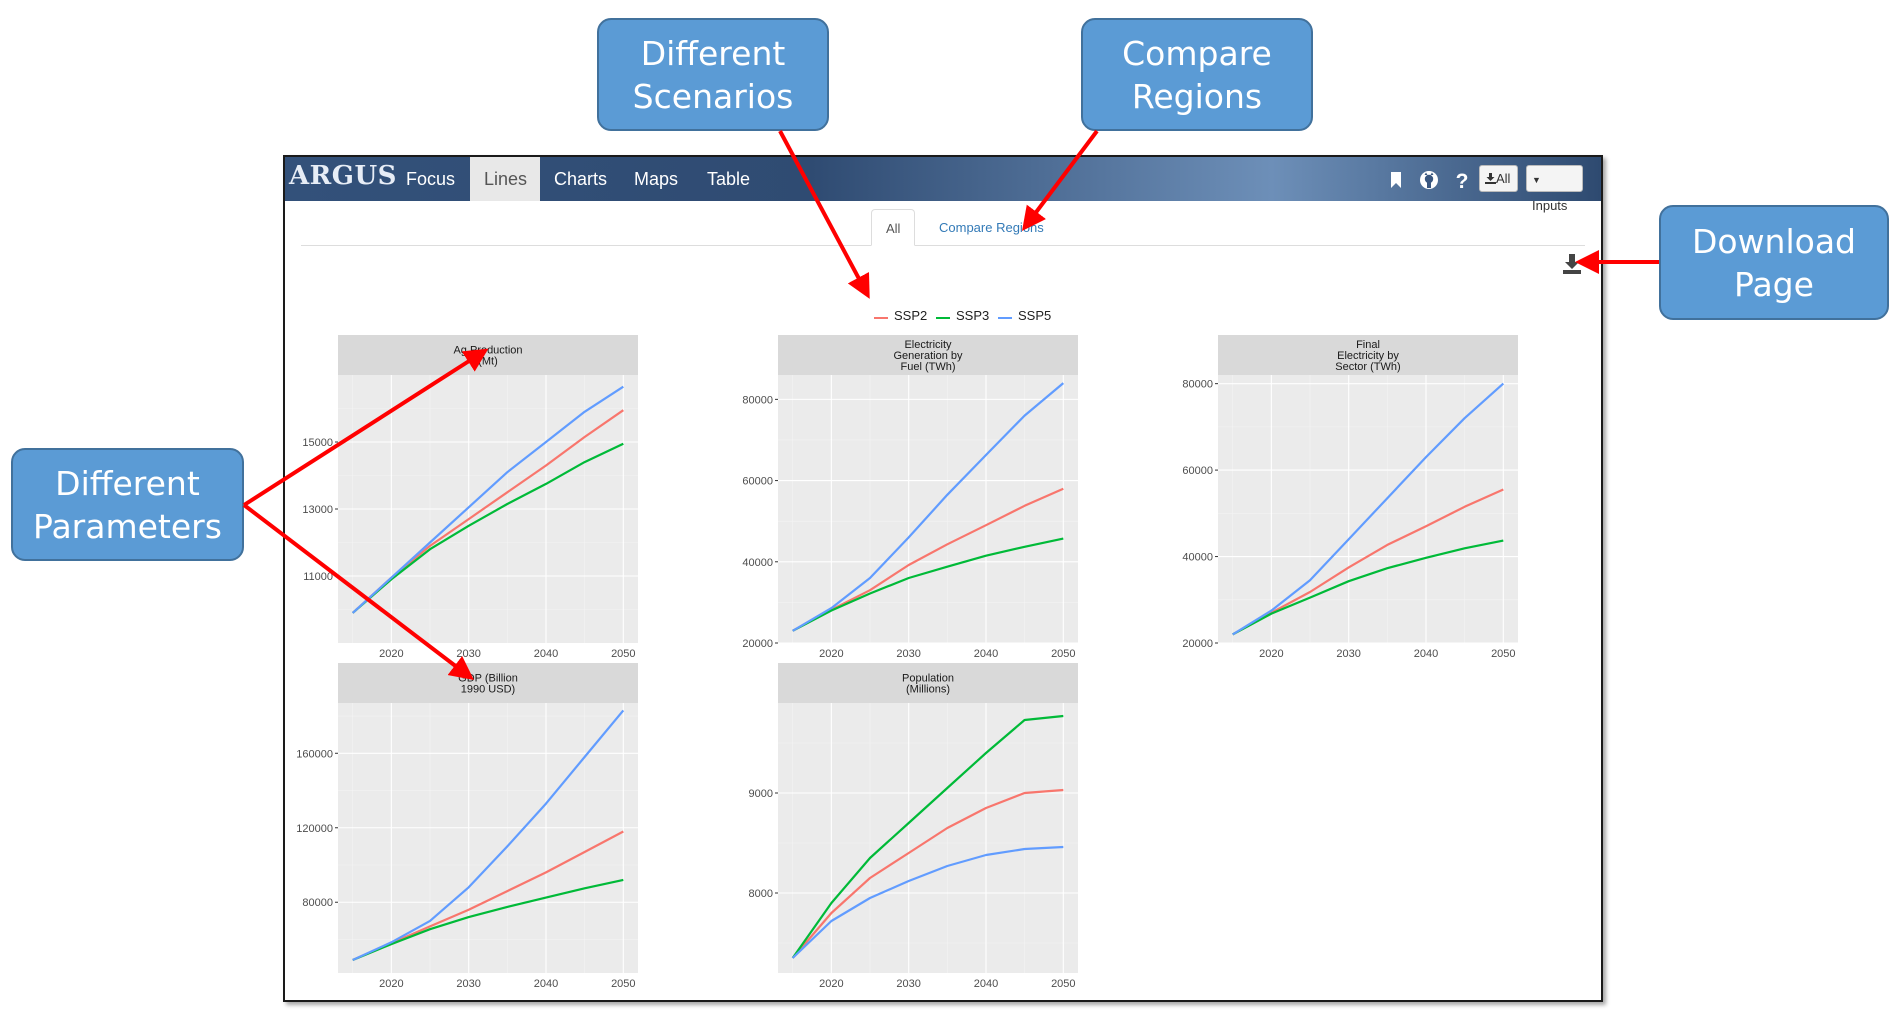 Image resolution: width=1896 pixels, height=1022 pixels. Describe the element at coordinates (1572, 264) in the screenshot. I see `download-page-icon` at that location.